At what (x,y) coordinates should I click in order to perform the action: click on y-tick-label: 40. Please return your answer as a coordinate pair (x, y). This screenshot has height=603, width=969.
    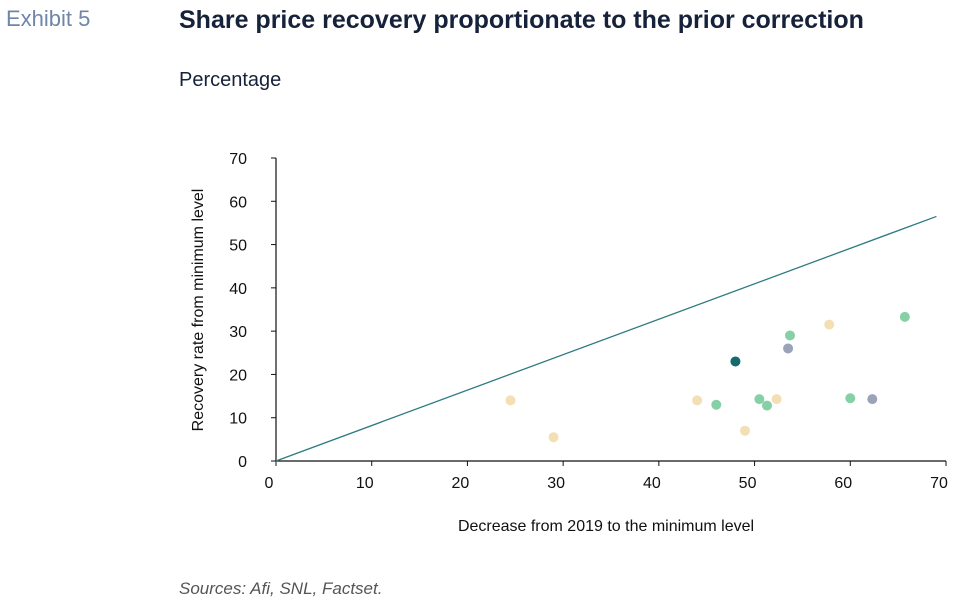
    Looking at the image, I should click on (238, 289).